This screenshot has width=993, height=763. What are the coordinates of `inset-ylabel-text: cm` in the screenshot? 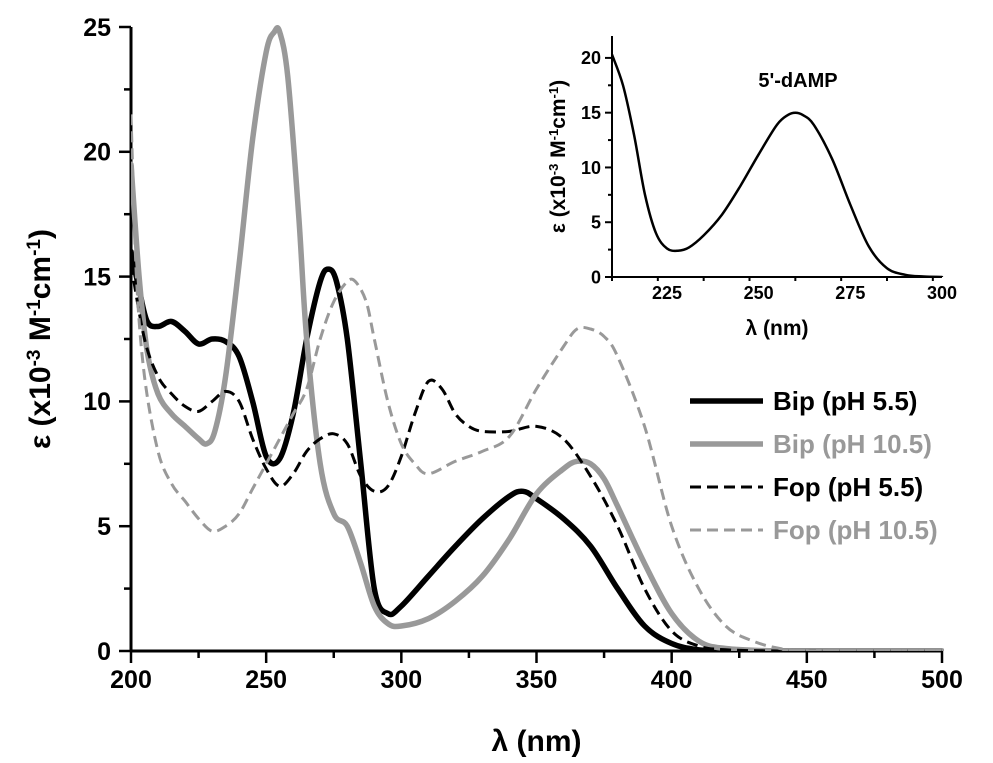 It's located at (558, 113).